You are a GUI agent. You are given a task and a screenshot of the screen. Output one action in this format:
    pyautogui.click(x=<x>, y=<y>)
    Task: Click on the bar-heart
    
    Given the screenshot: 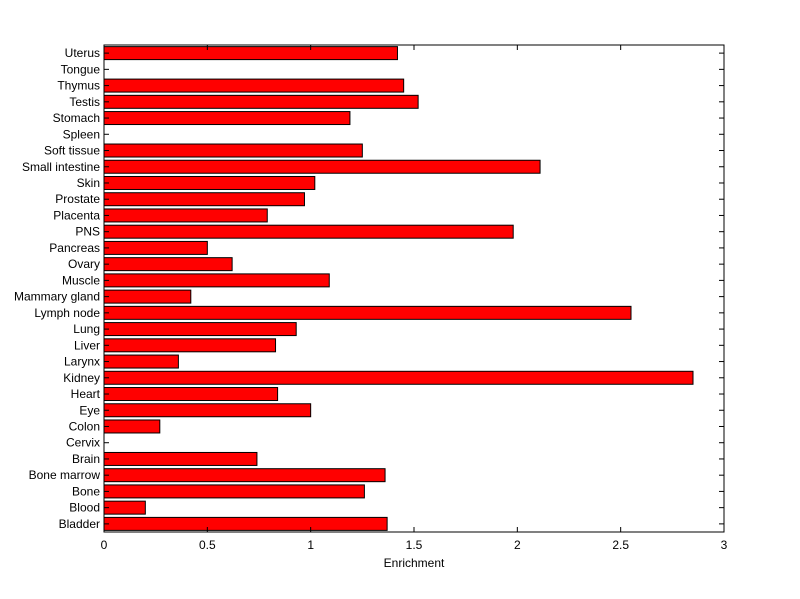 What is the action you would take?
    pyautogui.click(x=191, y=394)
    